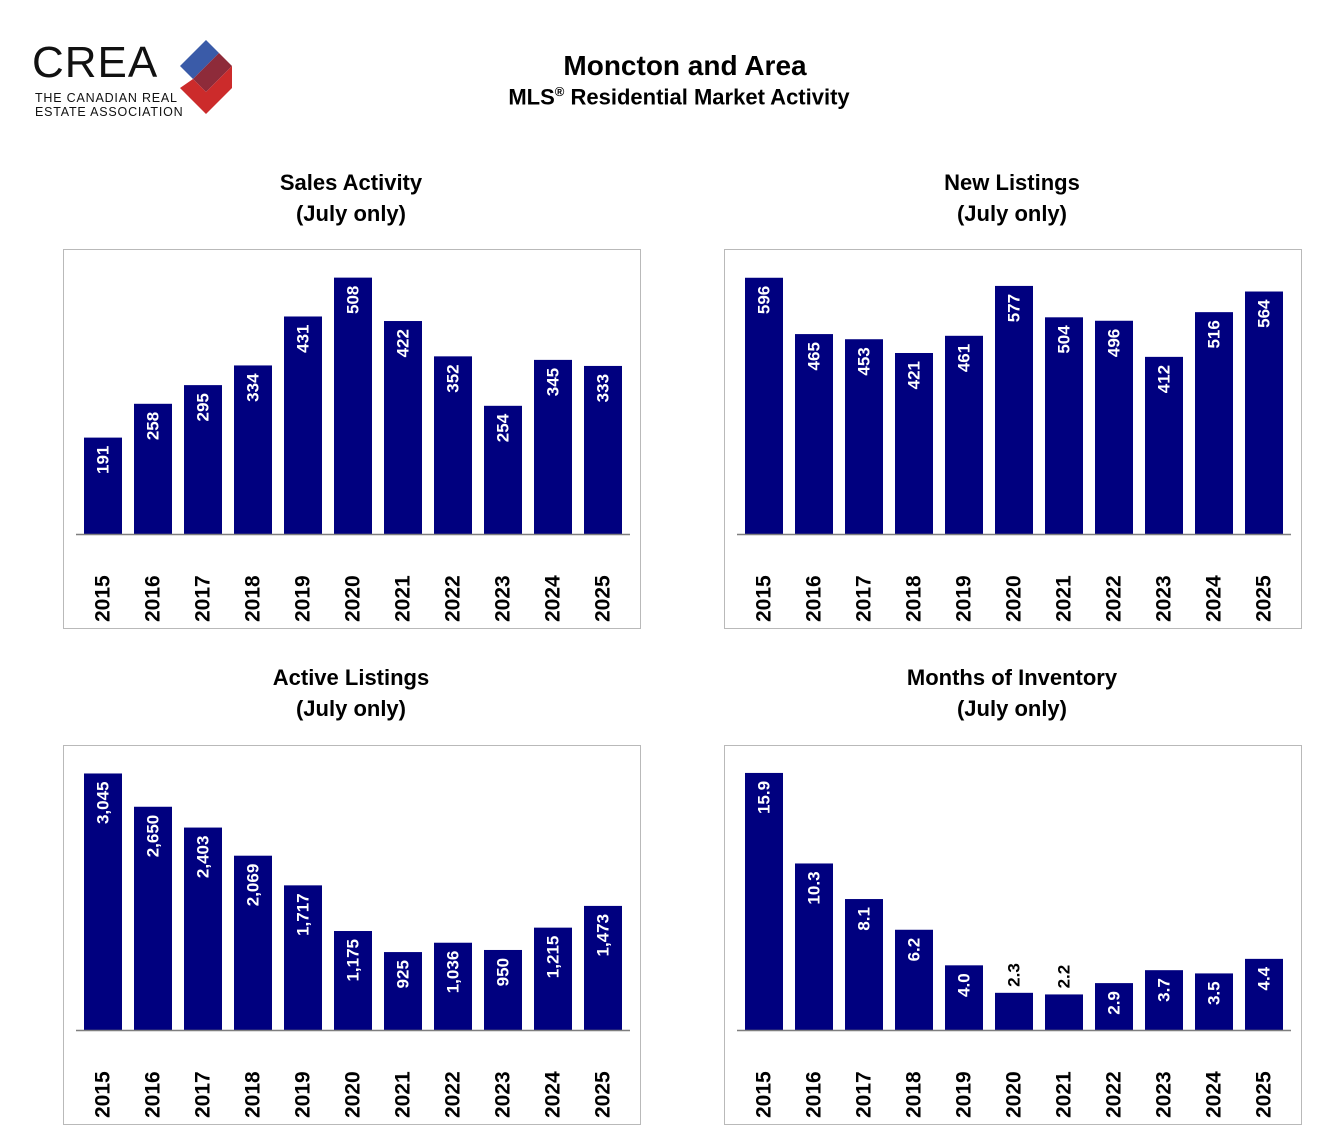  What do you see at coordinates (964, 985) in the screenshot?
I see `data-label: 4.0` at bounding box center [964, 985].